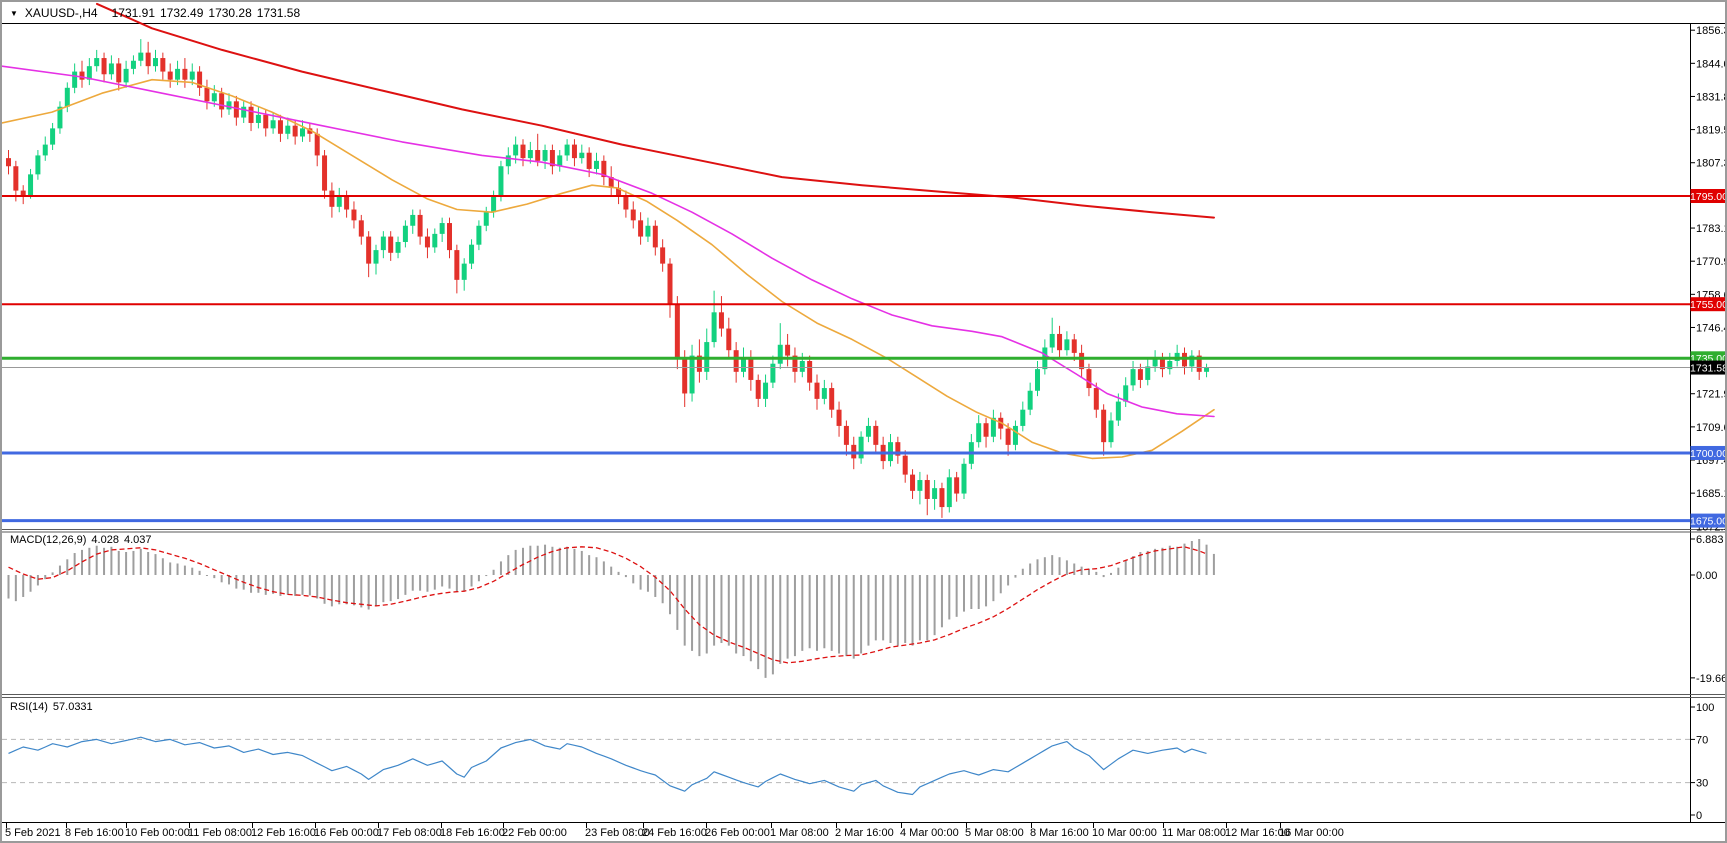 This screenshot has height=843, width=1727. Describe the element at coordinates (1702, 784) in the screenshot. I see `rsi-scale-label: 30` at that location.